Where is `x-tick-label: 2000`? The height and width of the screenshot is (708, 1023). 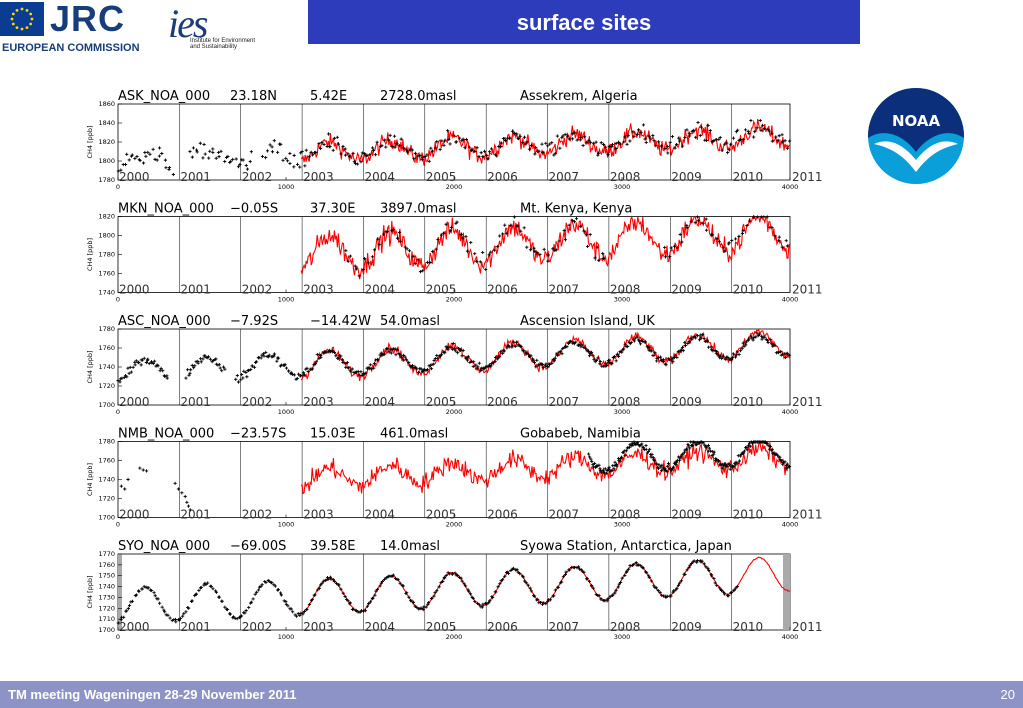 x-tick-label: 2000 is located at coordinates (454, 300).